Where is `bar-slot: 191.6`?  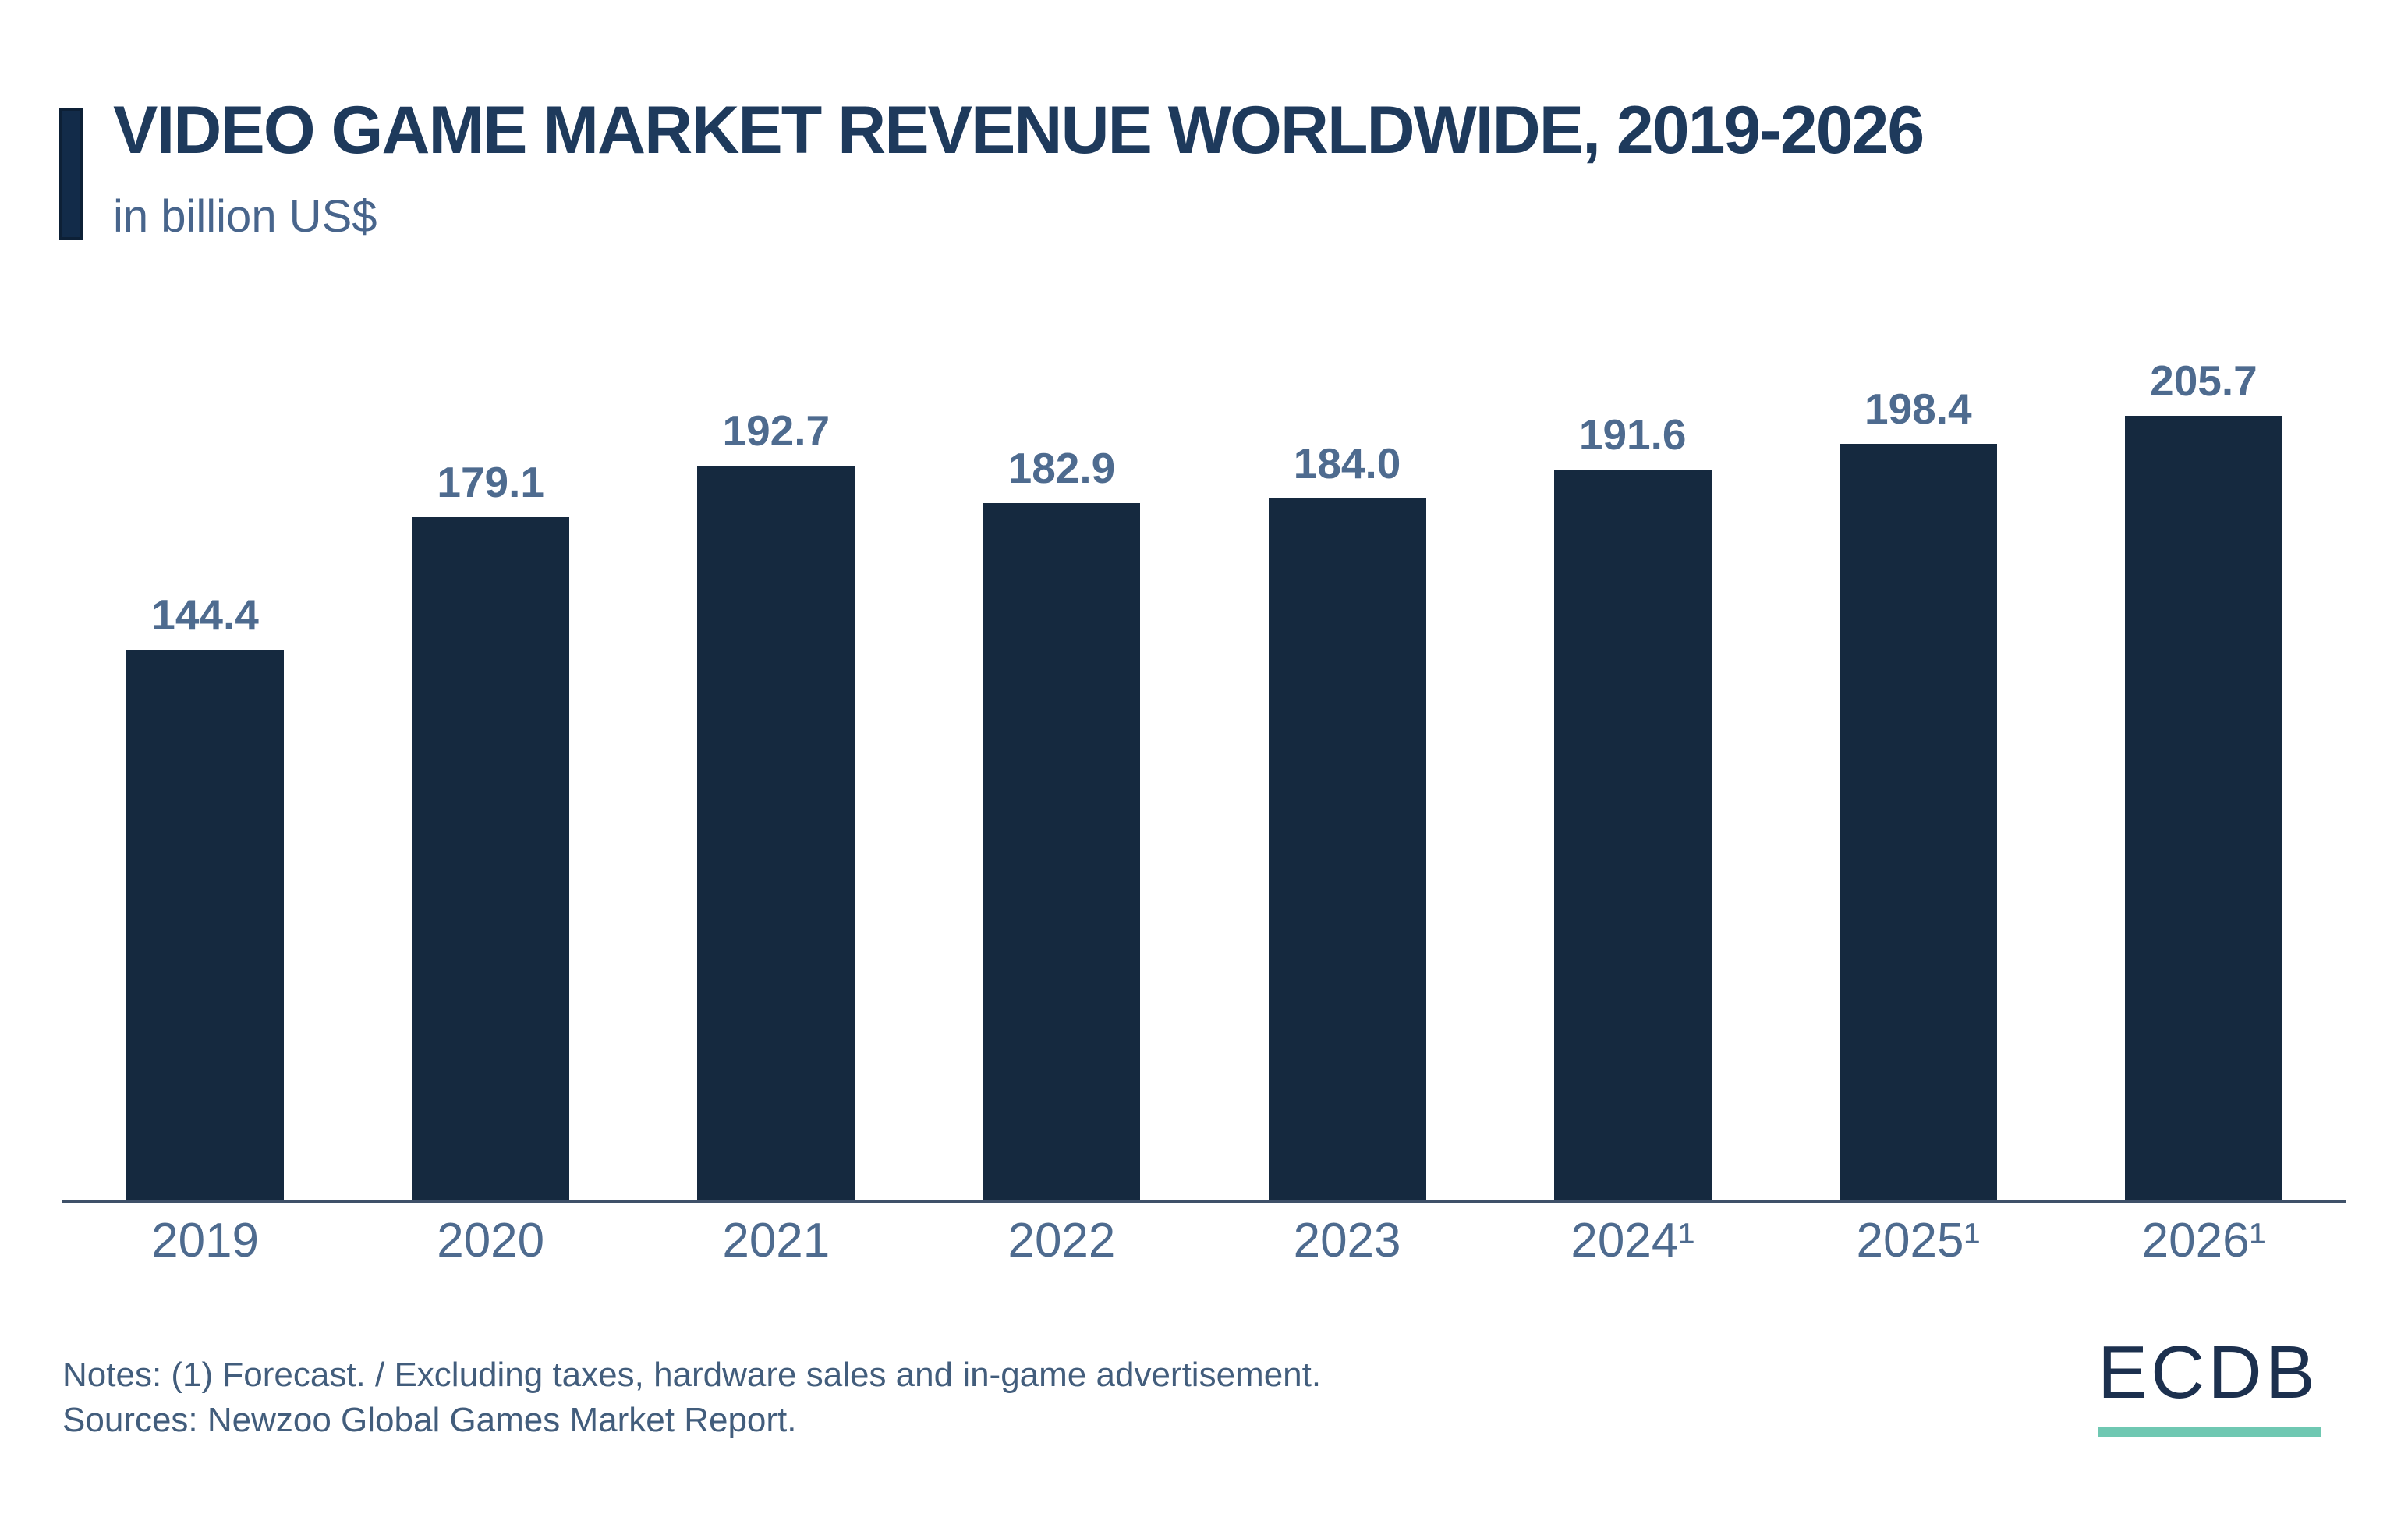
bar-slot: 191.6 is located at coordinates (1633, 764).